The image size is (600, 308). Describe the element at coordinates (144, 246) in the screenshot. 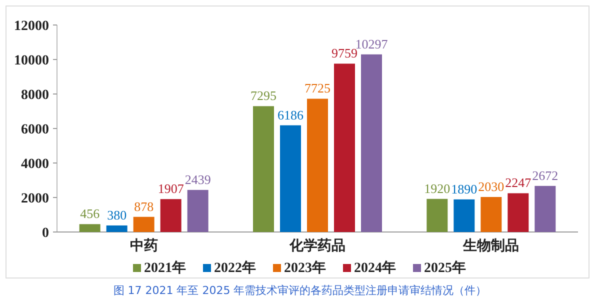

I see `x-tick-label: 中药` at that location.